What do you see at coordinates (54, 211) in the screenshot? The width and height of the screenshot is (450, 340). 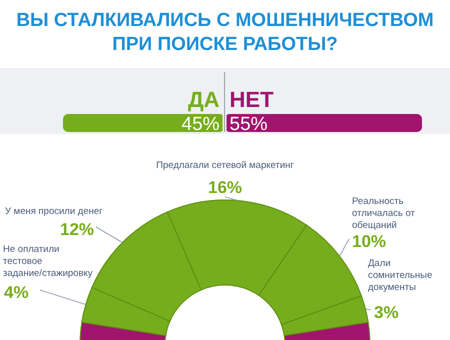 I see `slice-label: У меня просили денег` at bounding box center [54, 211].